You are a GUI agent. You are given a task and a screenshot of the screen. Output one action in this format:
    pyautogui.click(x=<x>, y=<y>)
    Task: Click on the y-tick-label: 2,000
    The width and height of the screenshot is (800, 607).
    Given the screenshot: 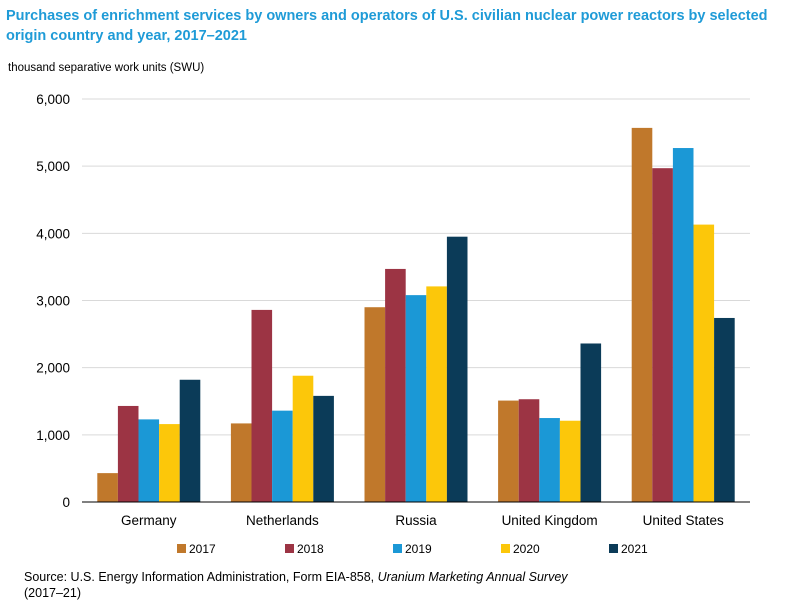 What is the action you would take?
    pyautogui.click(x=53, y=368)
    